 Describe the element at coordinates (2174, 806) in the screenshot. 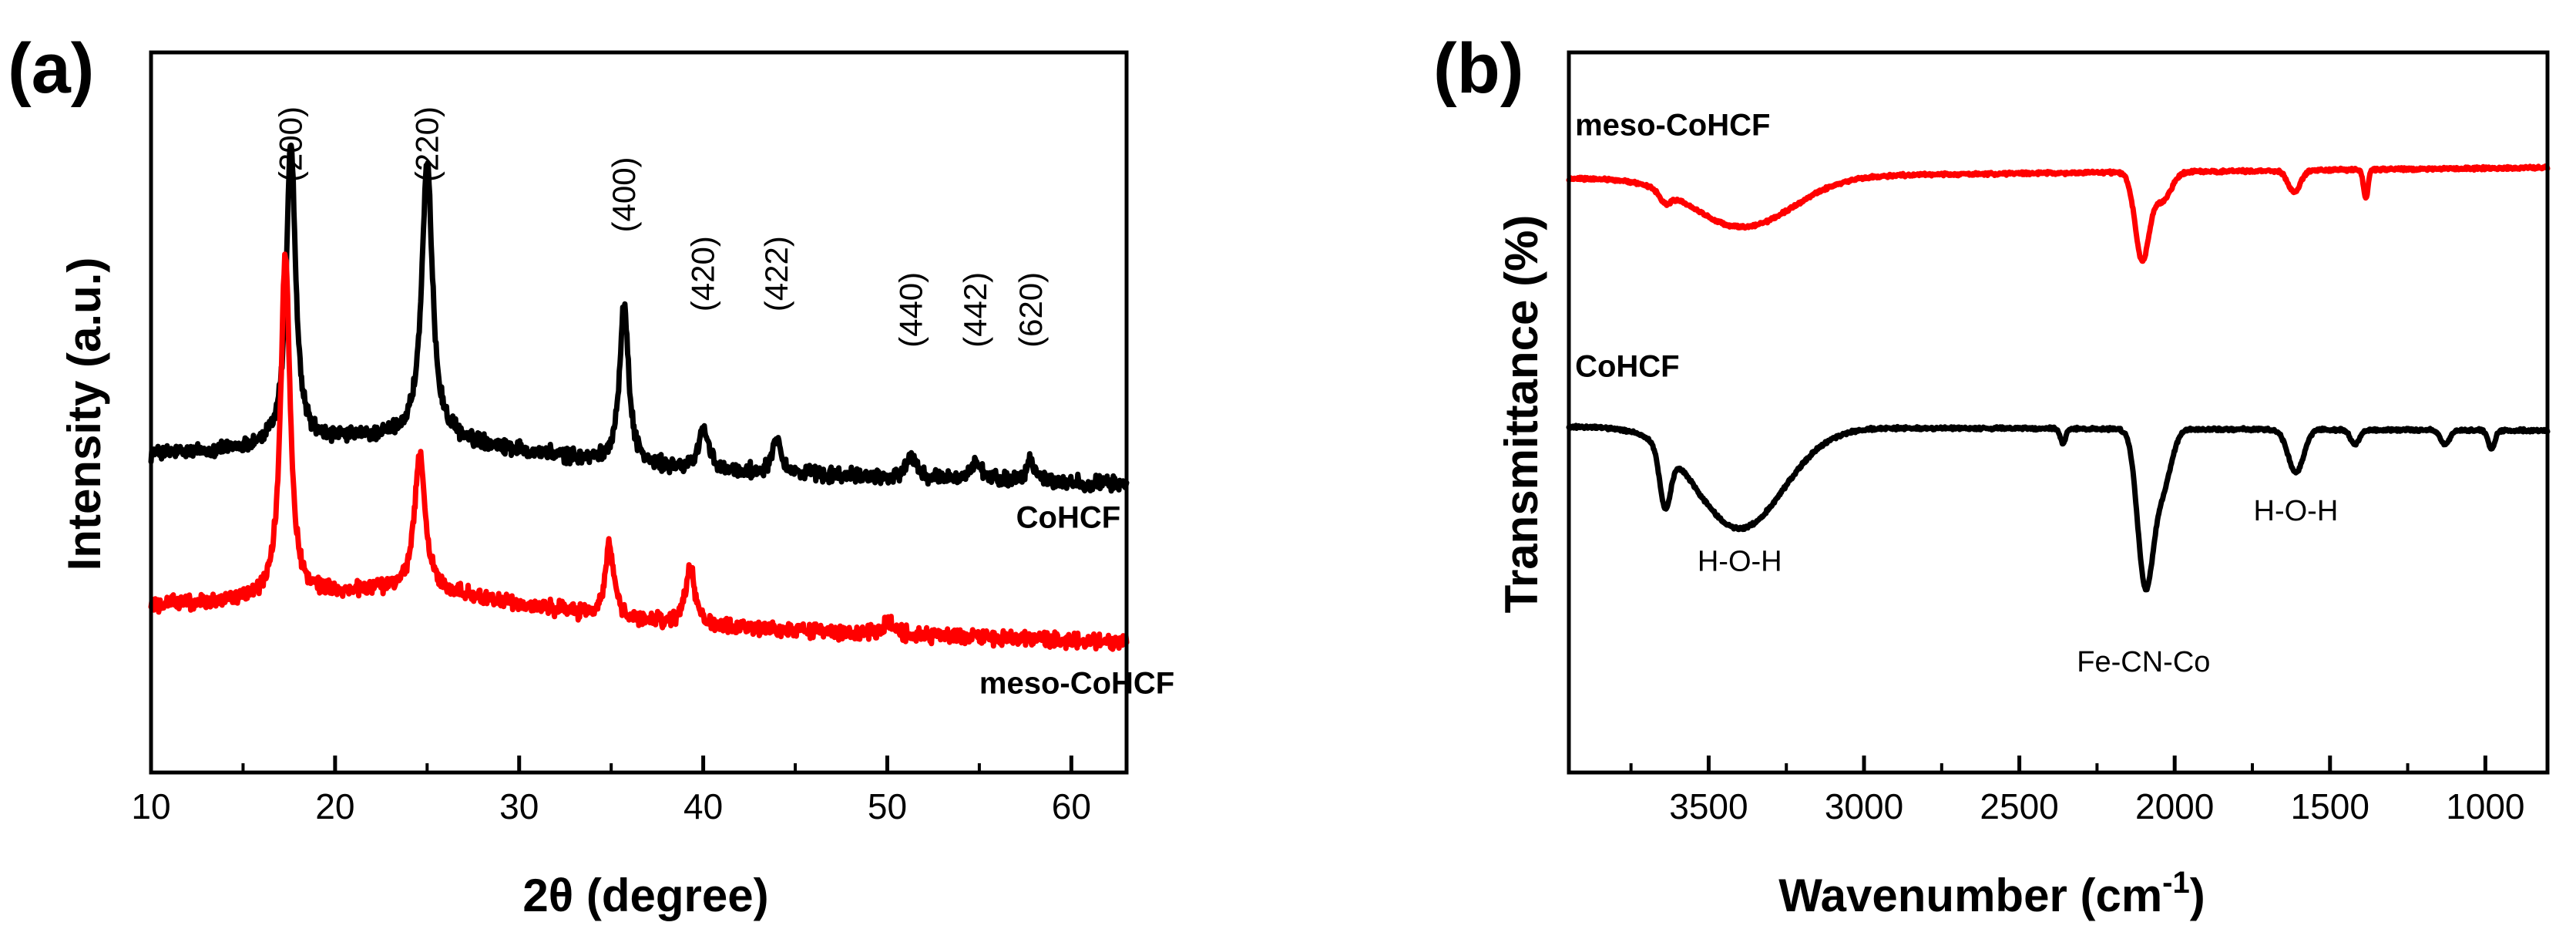

I see `x-tick-label-b-2000: 2000` at that location.